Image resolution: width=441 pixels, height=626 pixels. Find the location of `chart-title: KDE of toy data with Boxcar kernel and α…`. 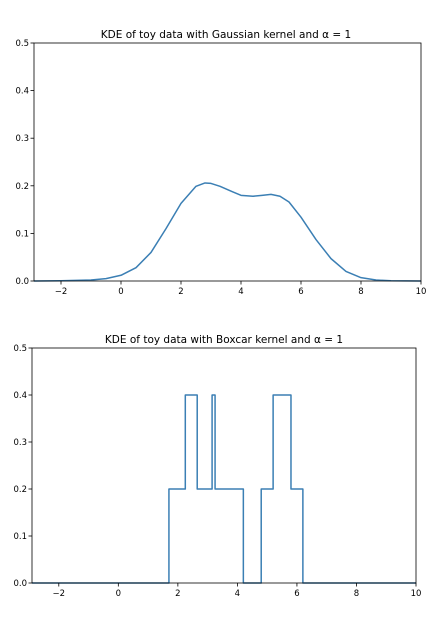

chart-title: KDE of toy data with Boxcar kernel and α… is located at coordinates (224, 340).